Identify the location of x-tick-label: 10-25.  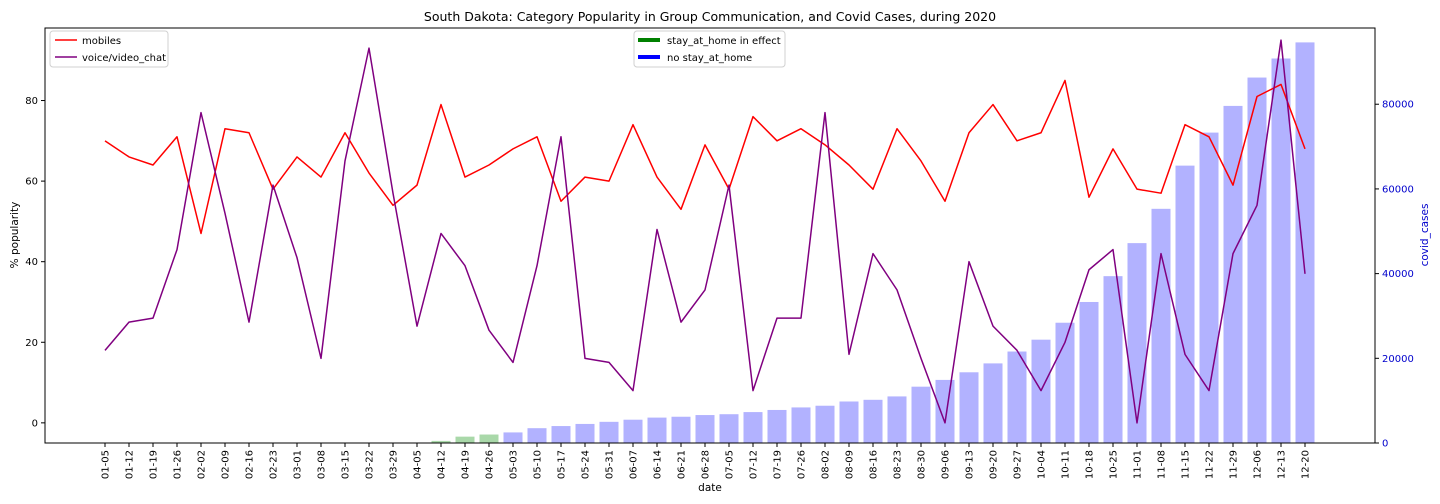
(1114, 464).